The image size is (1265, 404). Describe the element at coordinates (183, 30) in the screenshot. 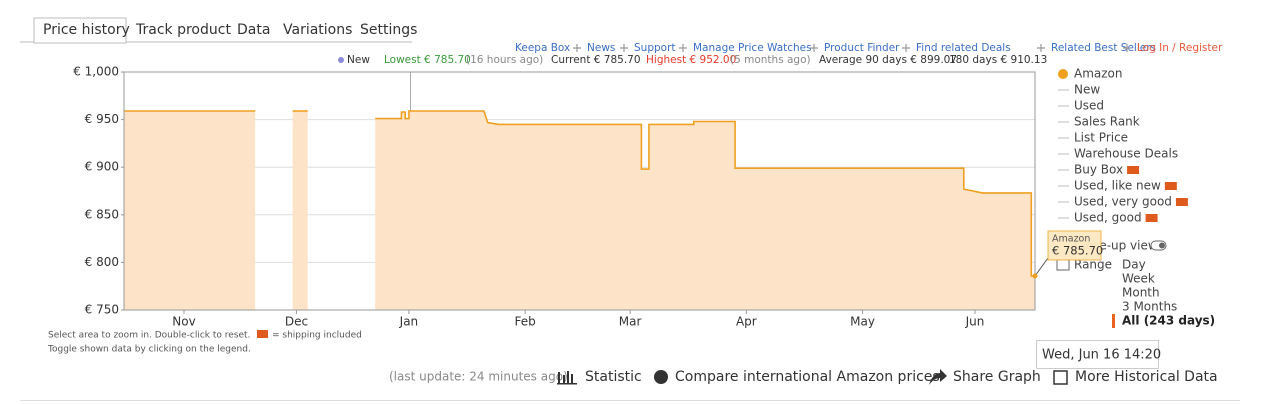

I see `tab: Track product` at that location.